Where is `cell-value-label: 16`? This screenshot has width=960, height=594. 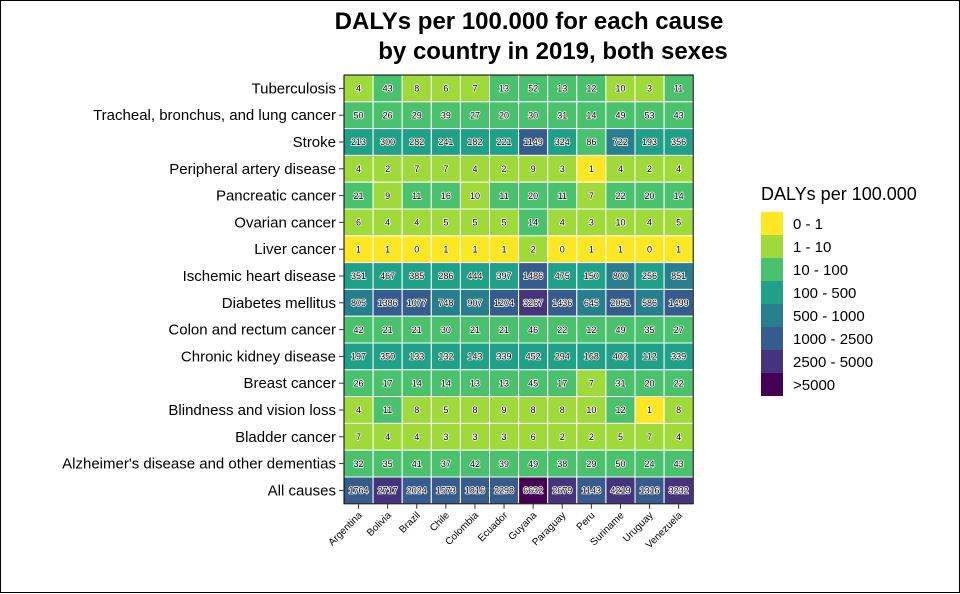
cell-value-label: 16 is located at coordinates (446, 196).